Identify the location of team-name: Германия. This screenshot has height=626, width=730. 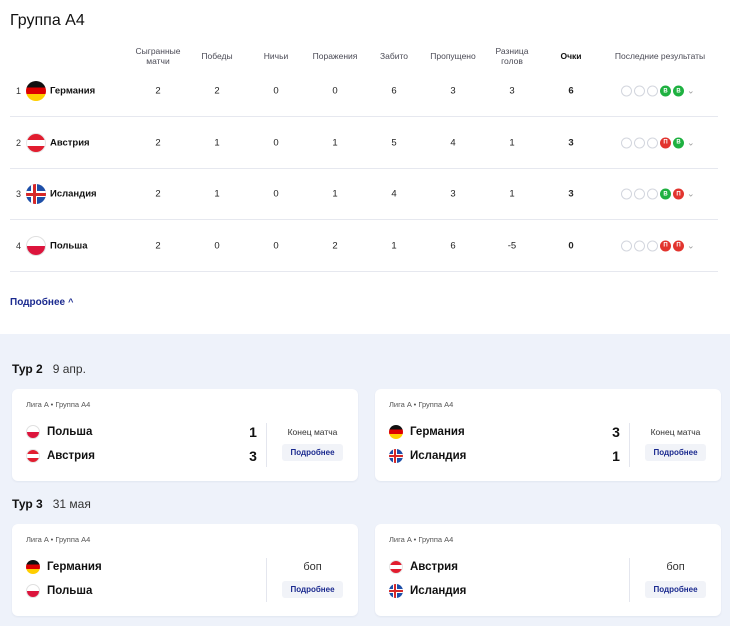
(73, 91).